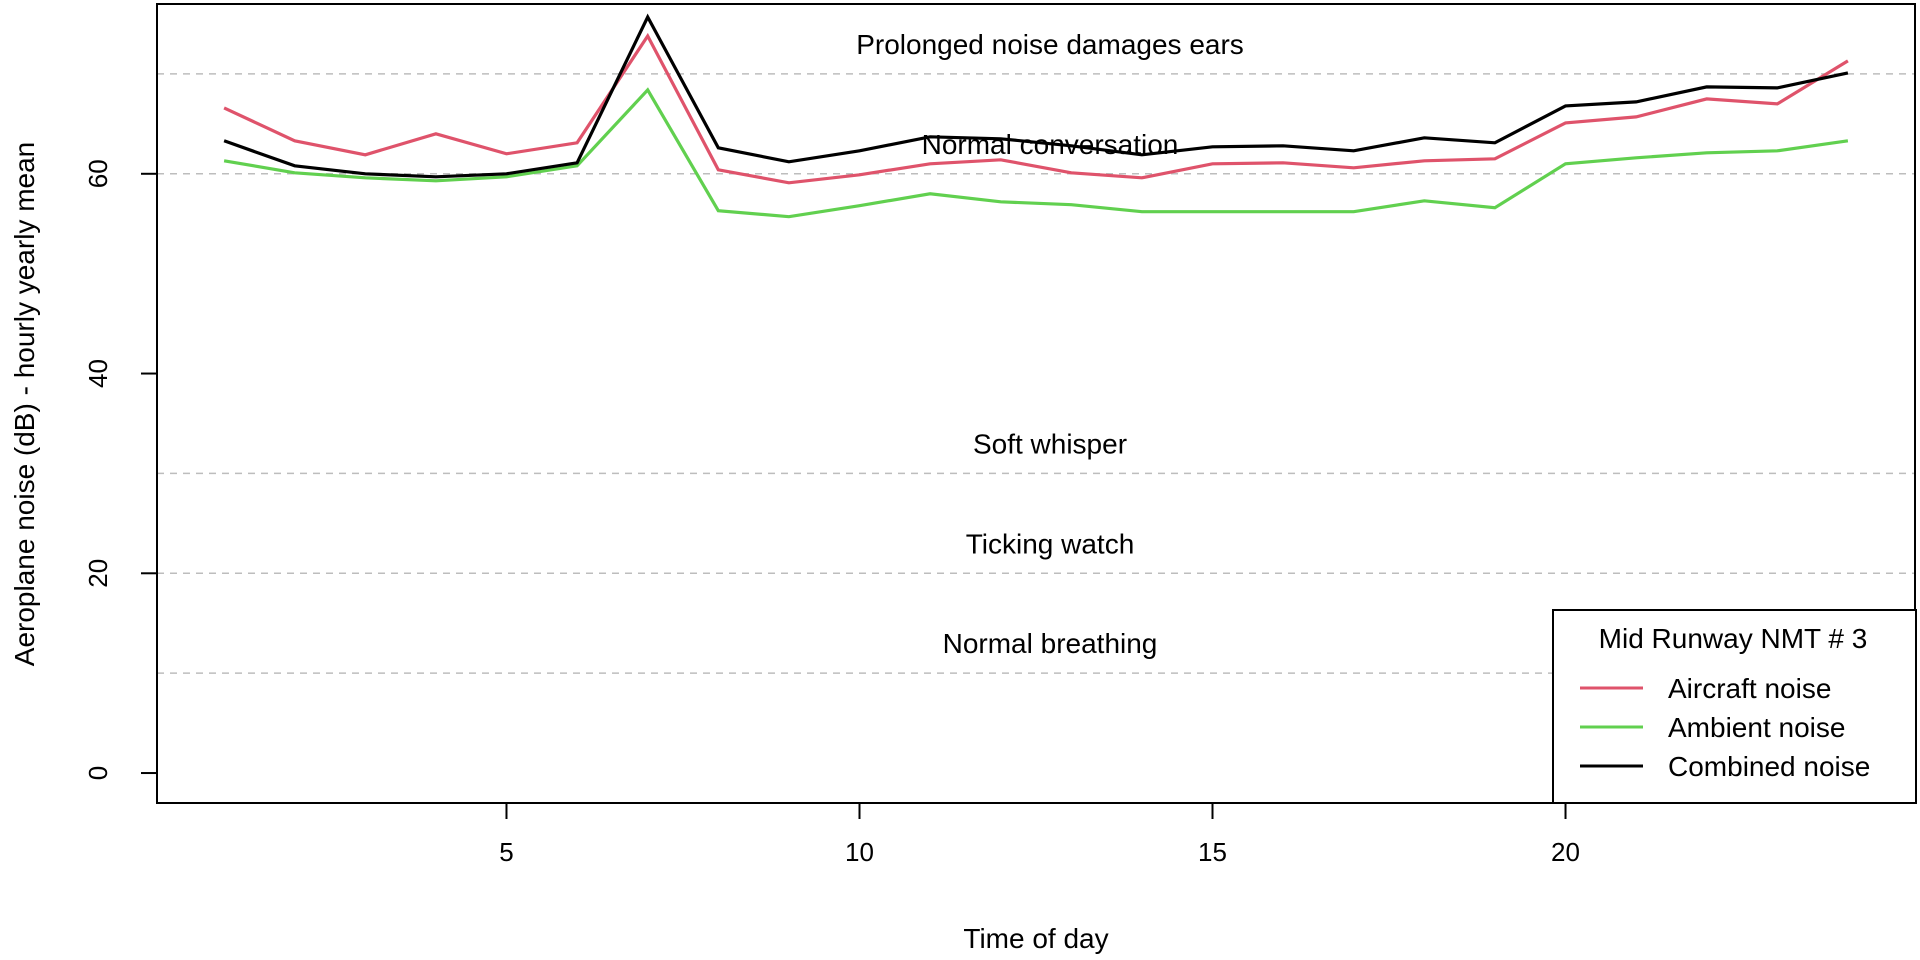  Describe the element at coordinates (506, 852) in the screenshot. I see `x-tick-label: 5` at that location.